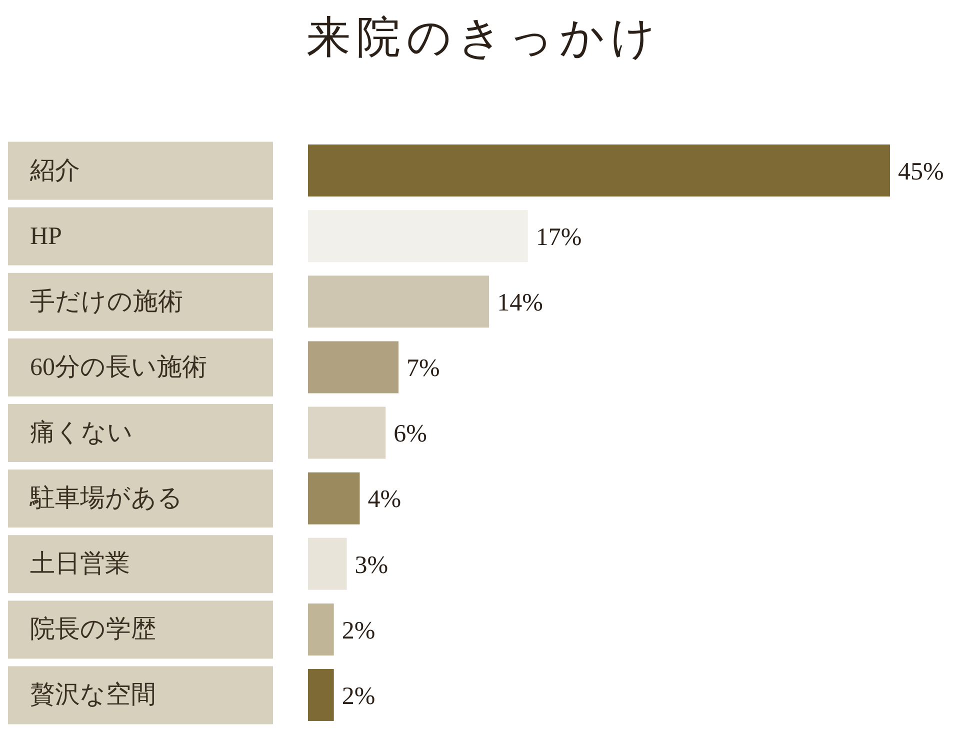  I want to click on y-tick-label: 紹介, so click(54, 170).